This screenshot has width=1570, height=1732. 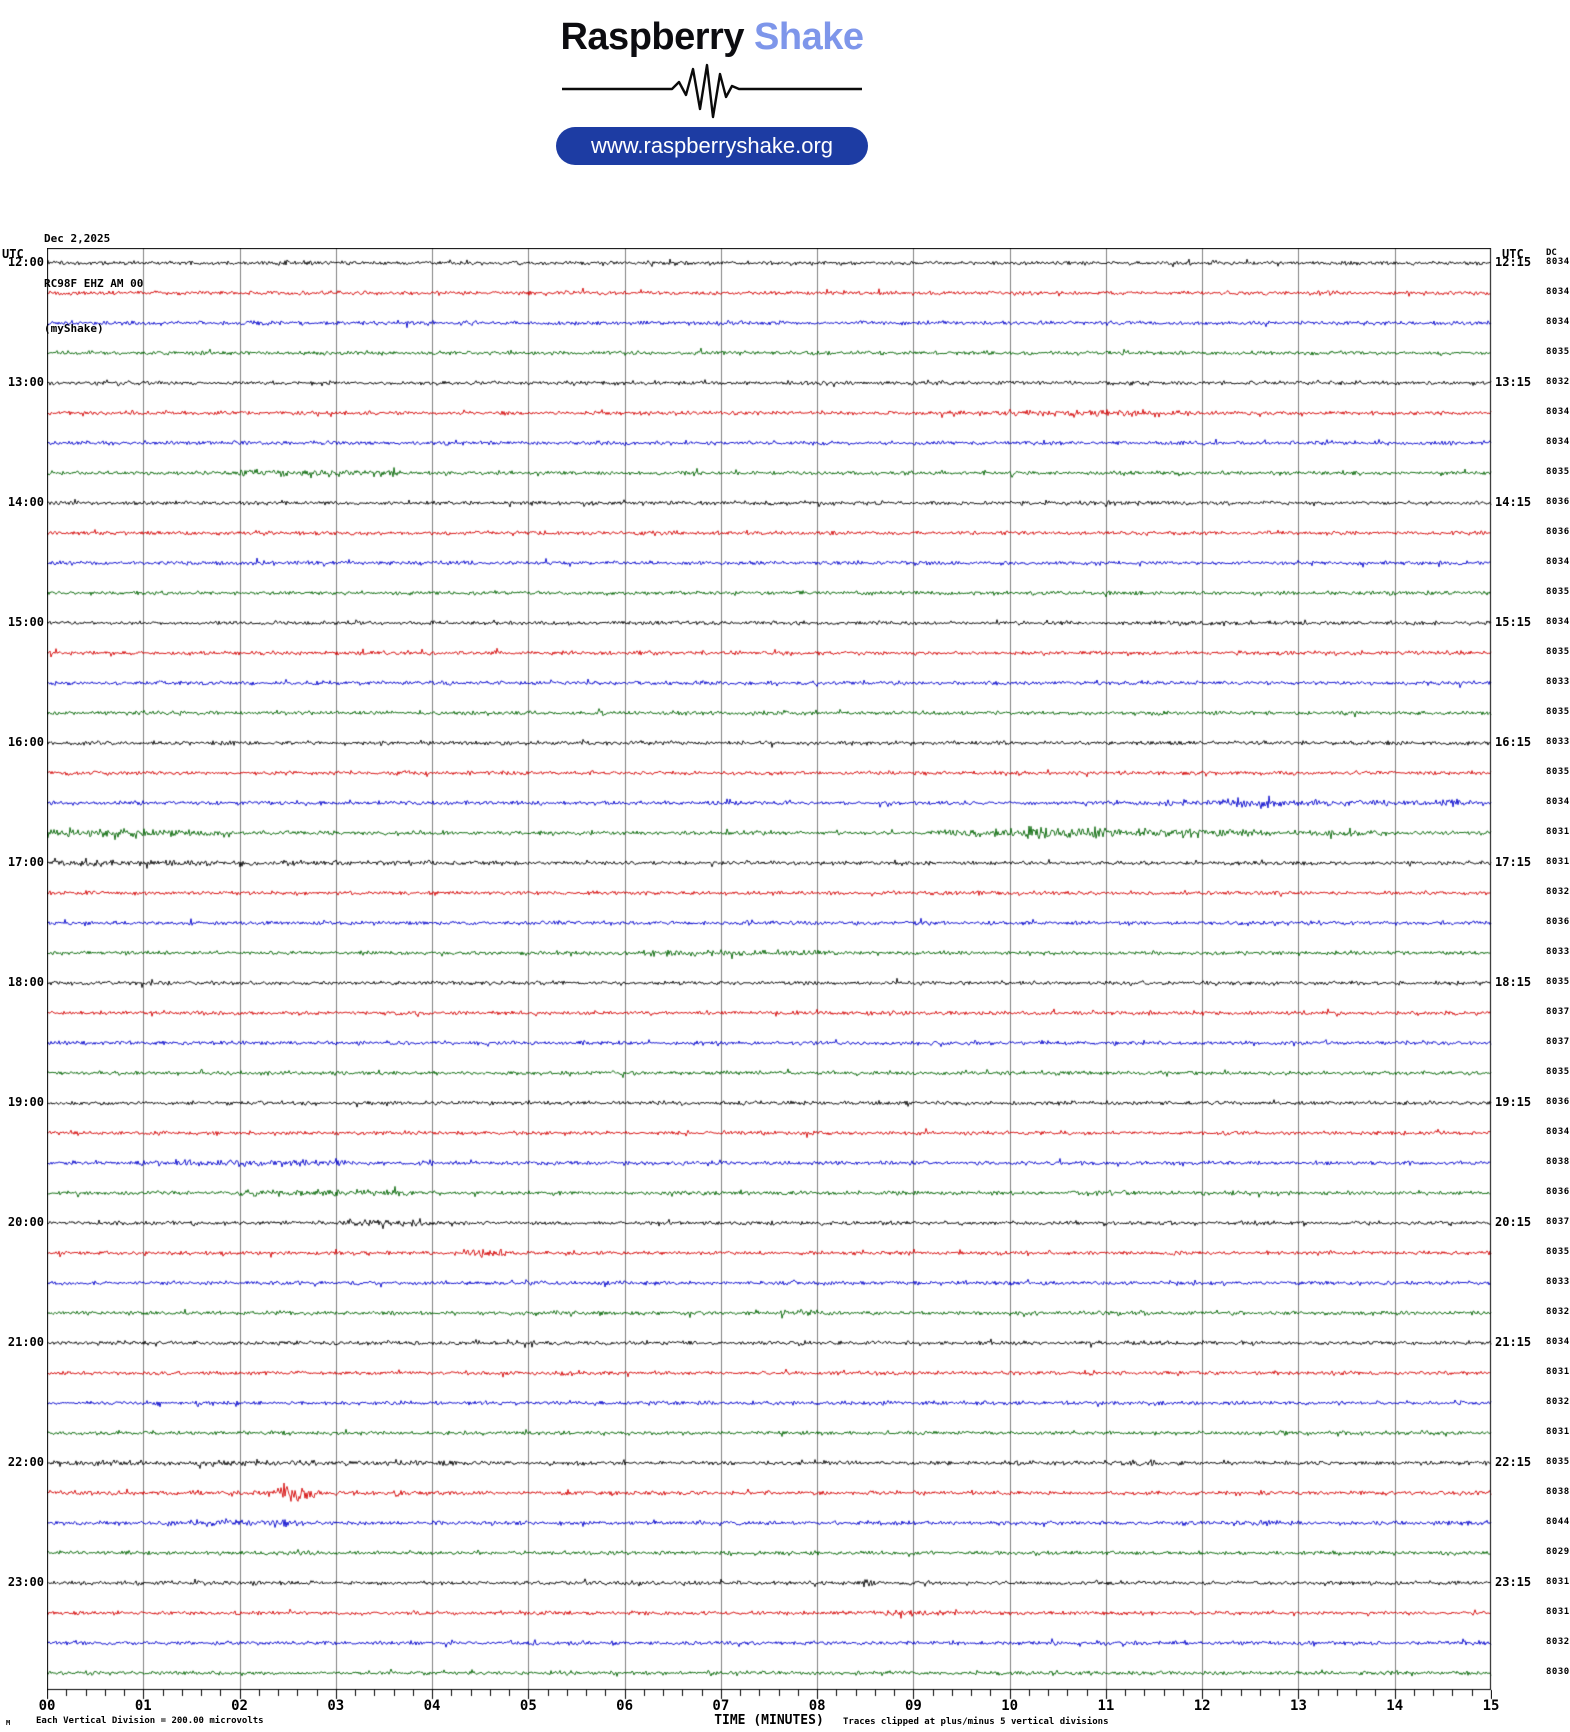 I want to click on hour-label-right: 16:15, so click(x=1513, y=742).